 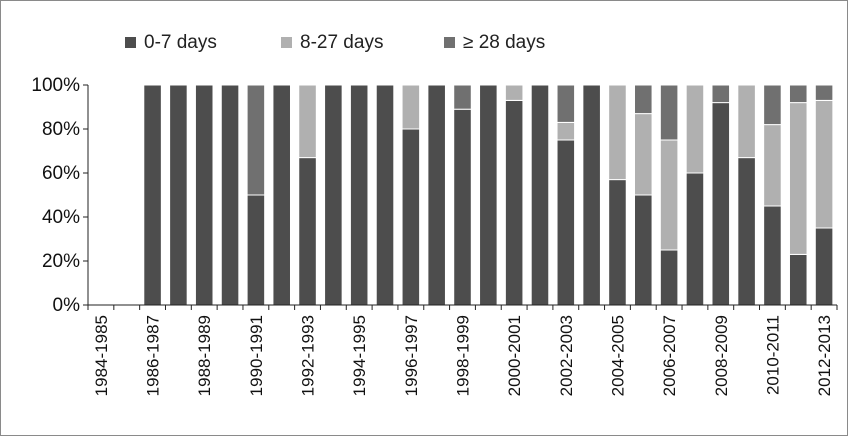 What do you see at coordinates (359, 355) in the screenshot?
I see `x-tick-label: 1994-1995` at bounding box center [359, 355].